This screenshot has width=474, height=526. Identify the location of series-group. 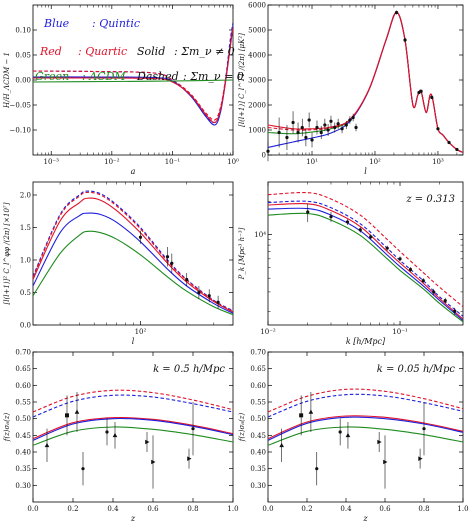
(365, 82).